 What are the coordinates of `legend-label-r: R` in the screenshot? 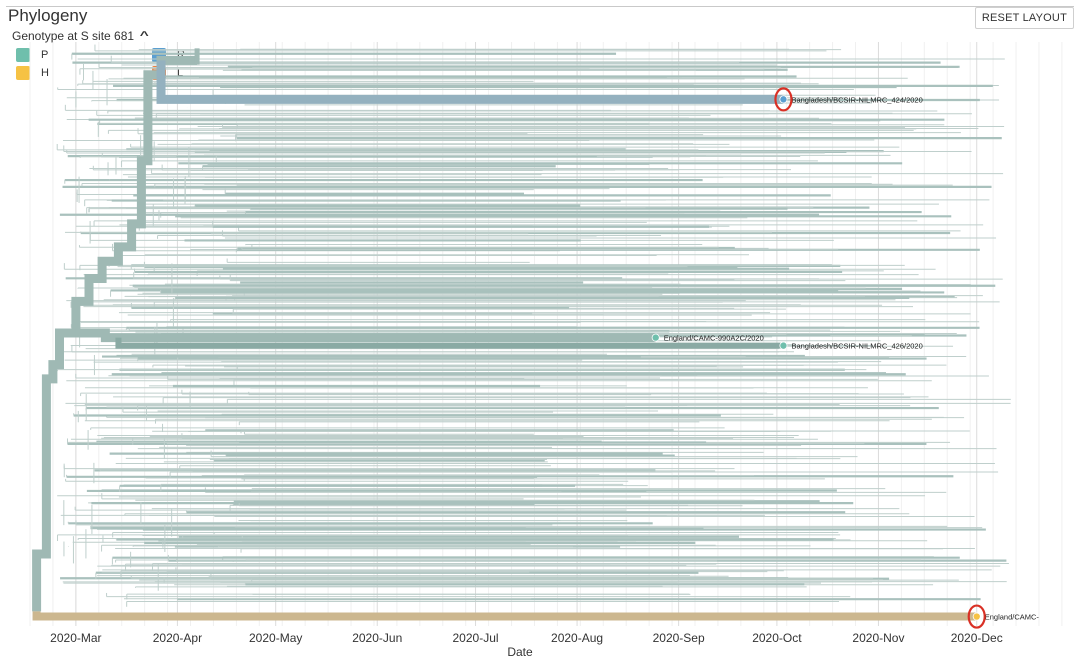 It's located at (181, 55).